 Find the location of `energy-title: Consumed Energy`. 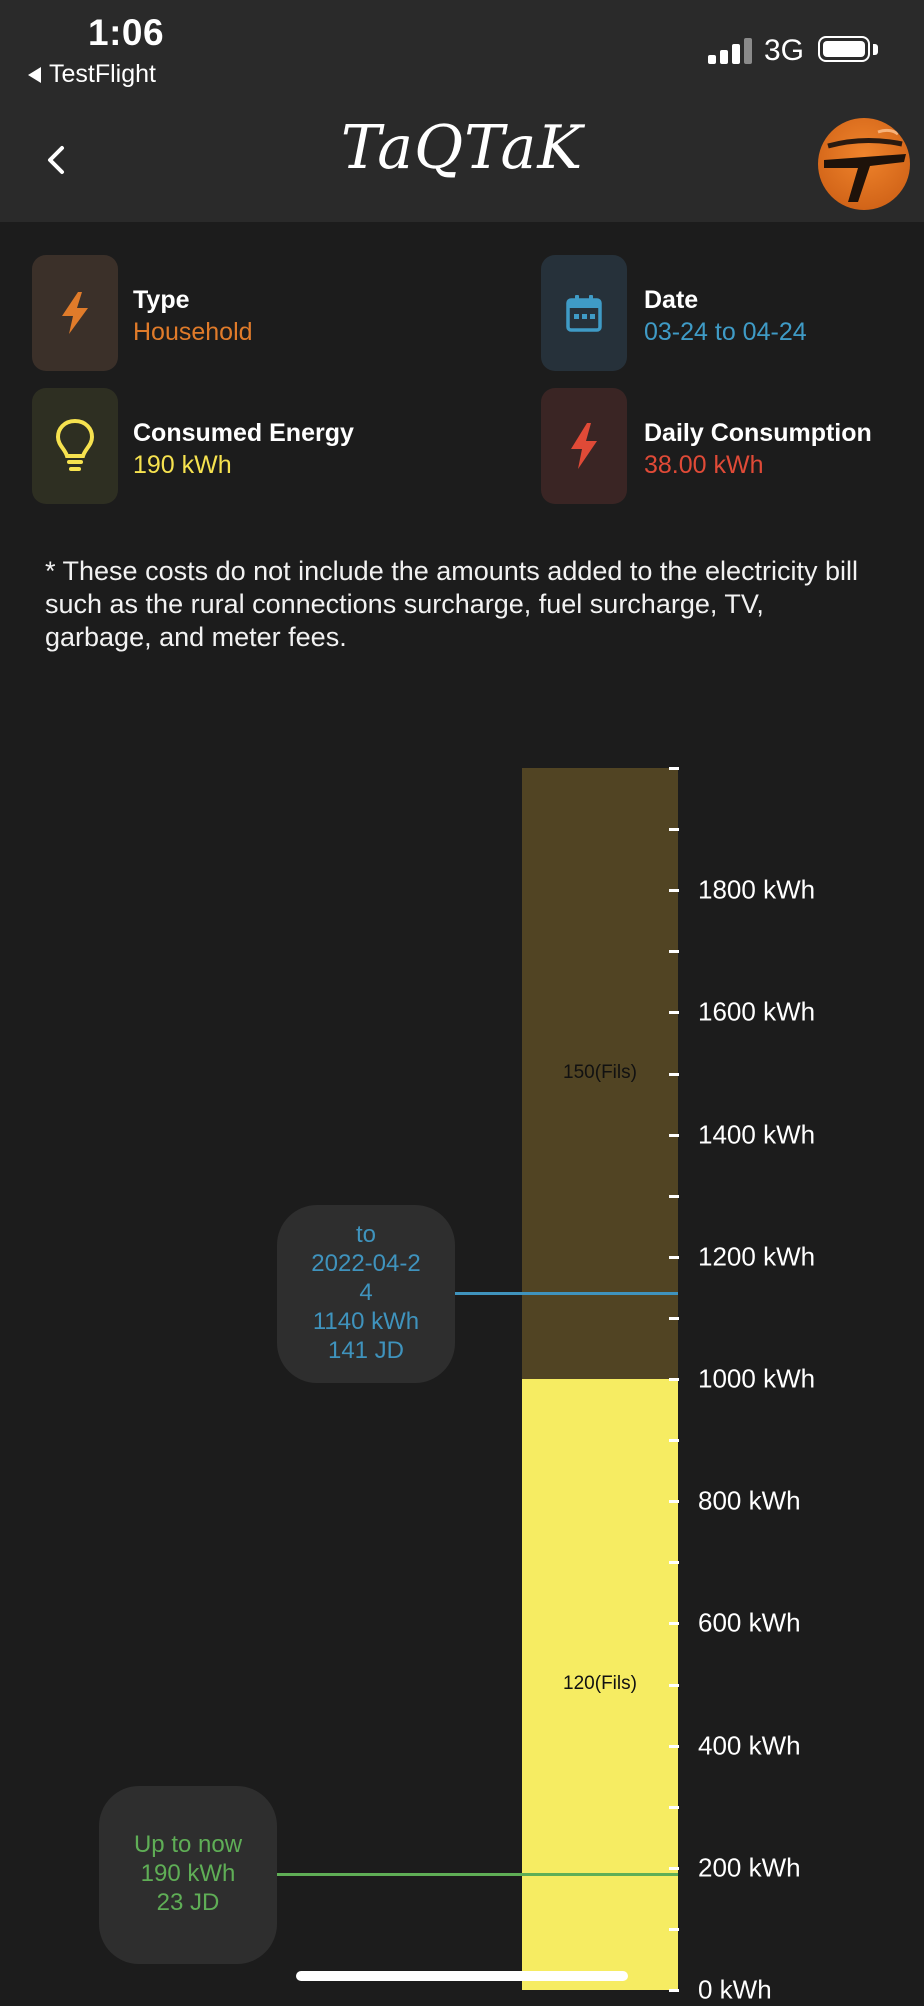

energy-title: Consumed Energy is located at coordinates (243, 433).